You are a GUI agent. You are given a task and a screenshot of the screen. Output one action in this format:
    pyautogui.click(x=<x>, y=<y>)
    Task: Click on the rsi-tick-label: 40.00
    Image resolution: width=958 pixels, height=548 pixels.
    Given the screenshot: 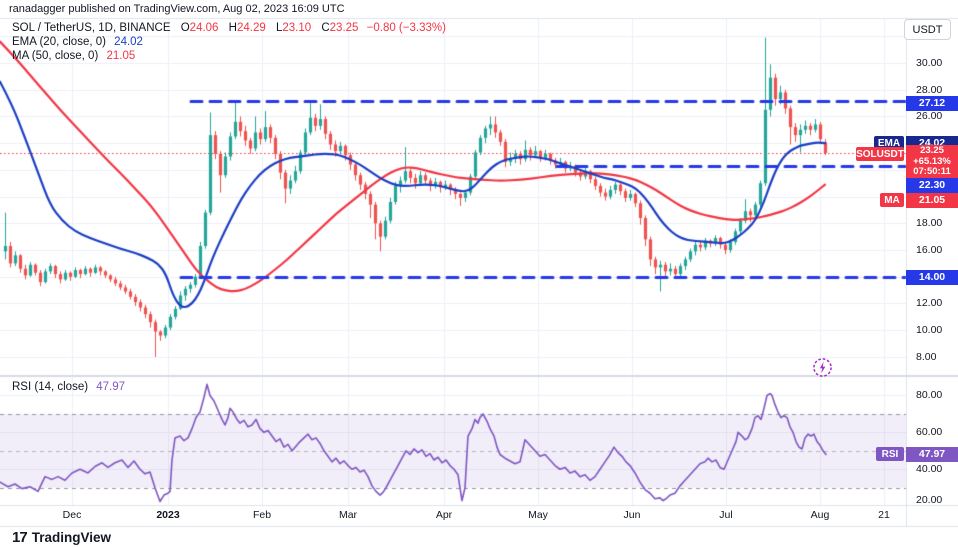 What is the action you would take?
    pyautogui.click(x=929, y=469)
    